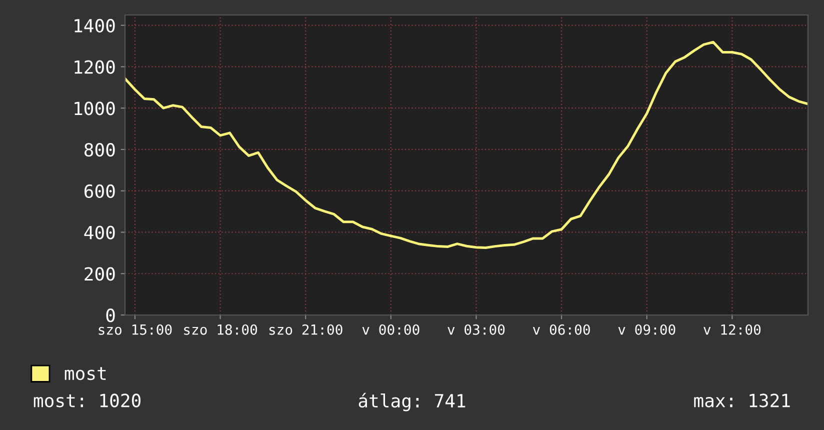 This screenshot has height=430, width=824. What do you see at coordinates (99, 274) in the screenshot?
I see `y-tick-label: 200` at bounding box center [99, 274].